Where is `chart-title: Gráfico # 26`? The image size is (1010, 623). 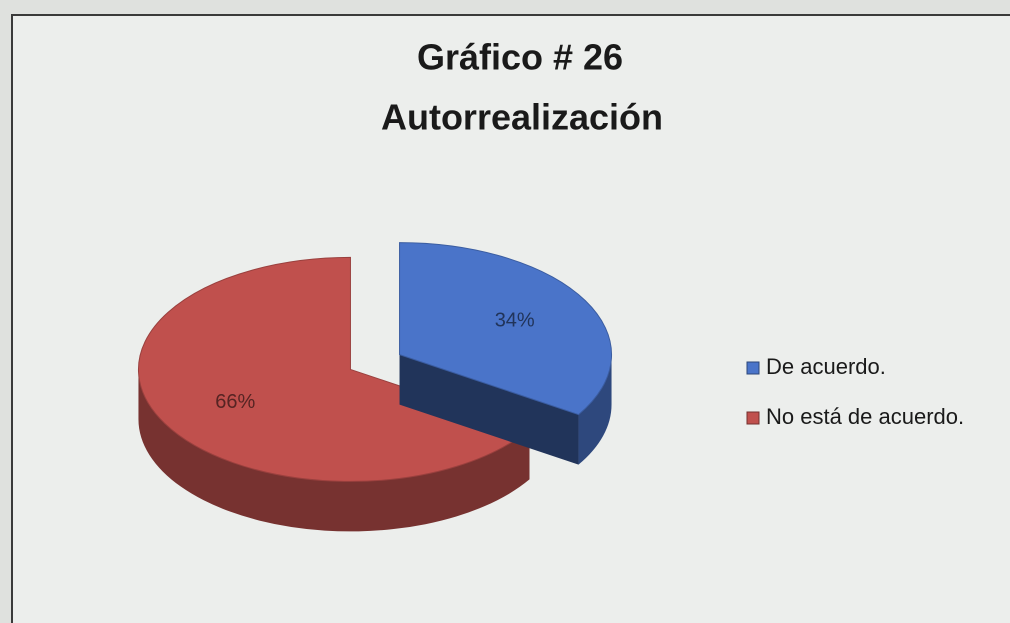 chart-title: Gráfico # 26 is located at coordinates (520, 57).